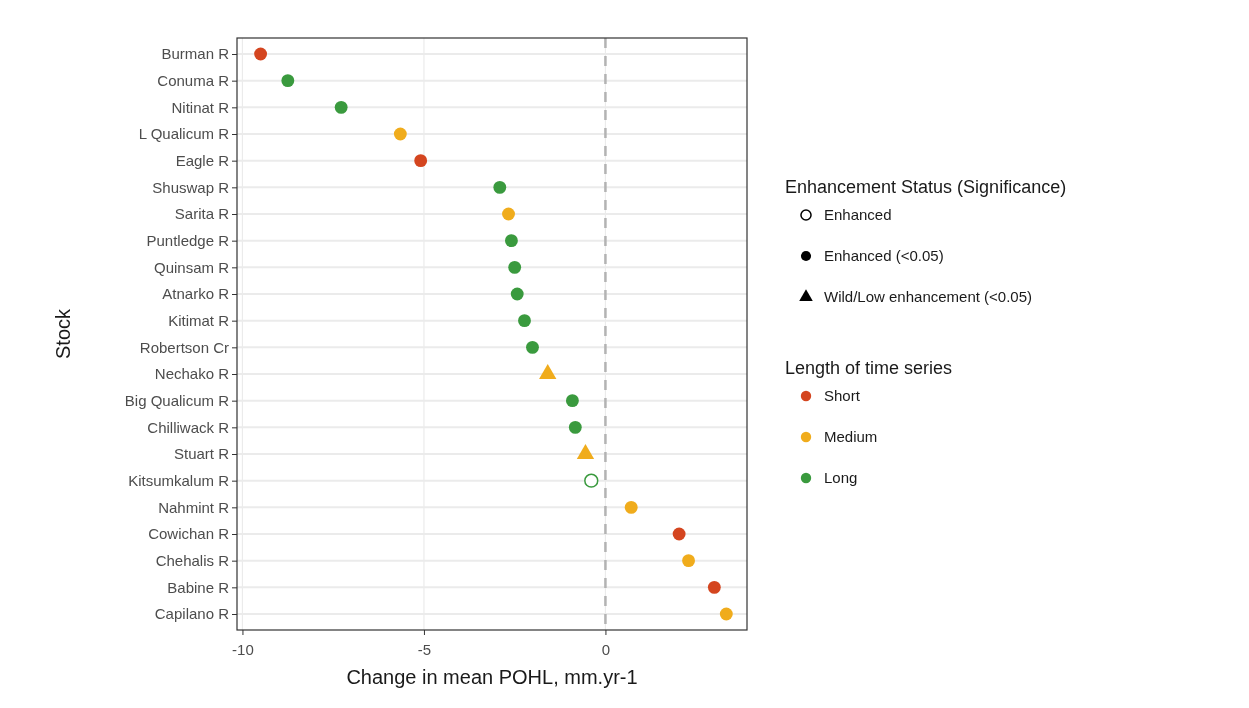  I want to click on y-tick-label: Stuart R, so click(201, 454).